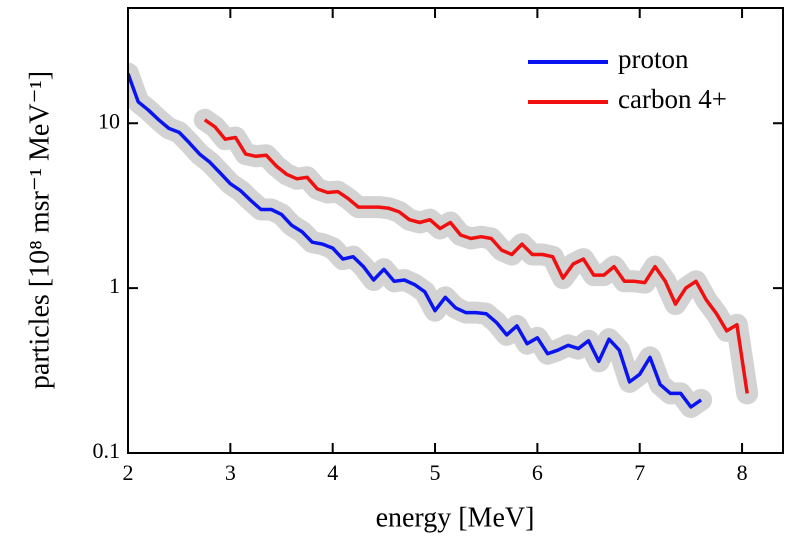 This screenshot has width=803, height=539. What do you see at coordinates (114, 285) in the screenshot?
I see `y-tick-label: 1` at bounding box center [114, 285].